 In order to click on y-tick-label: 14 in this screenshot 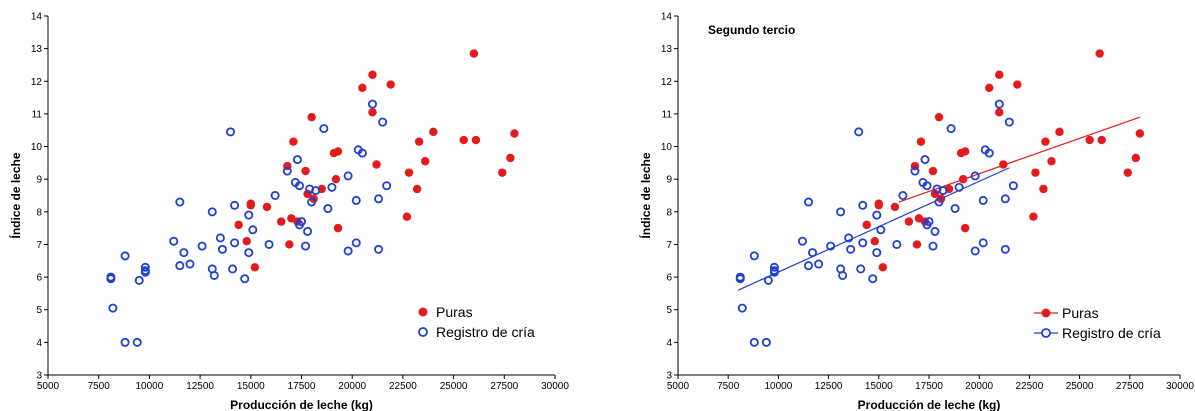, I will do `click(667, 17)`.